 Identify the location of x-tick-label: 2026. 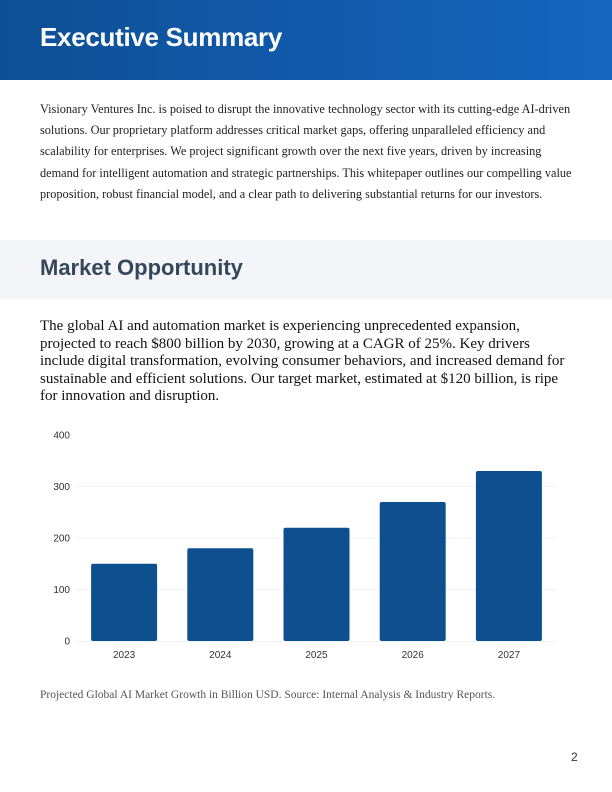
(413, 655).